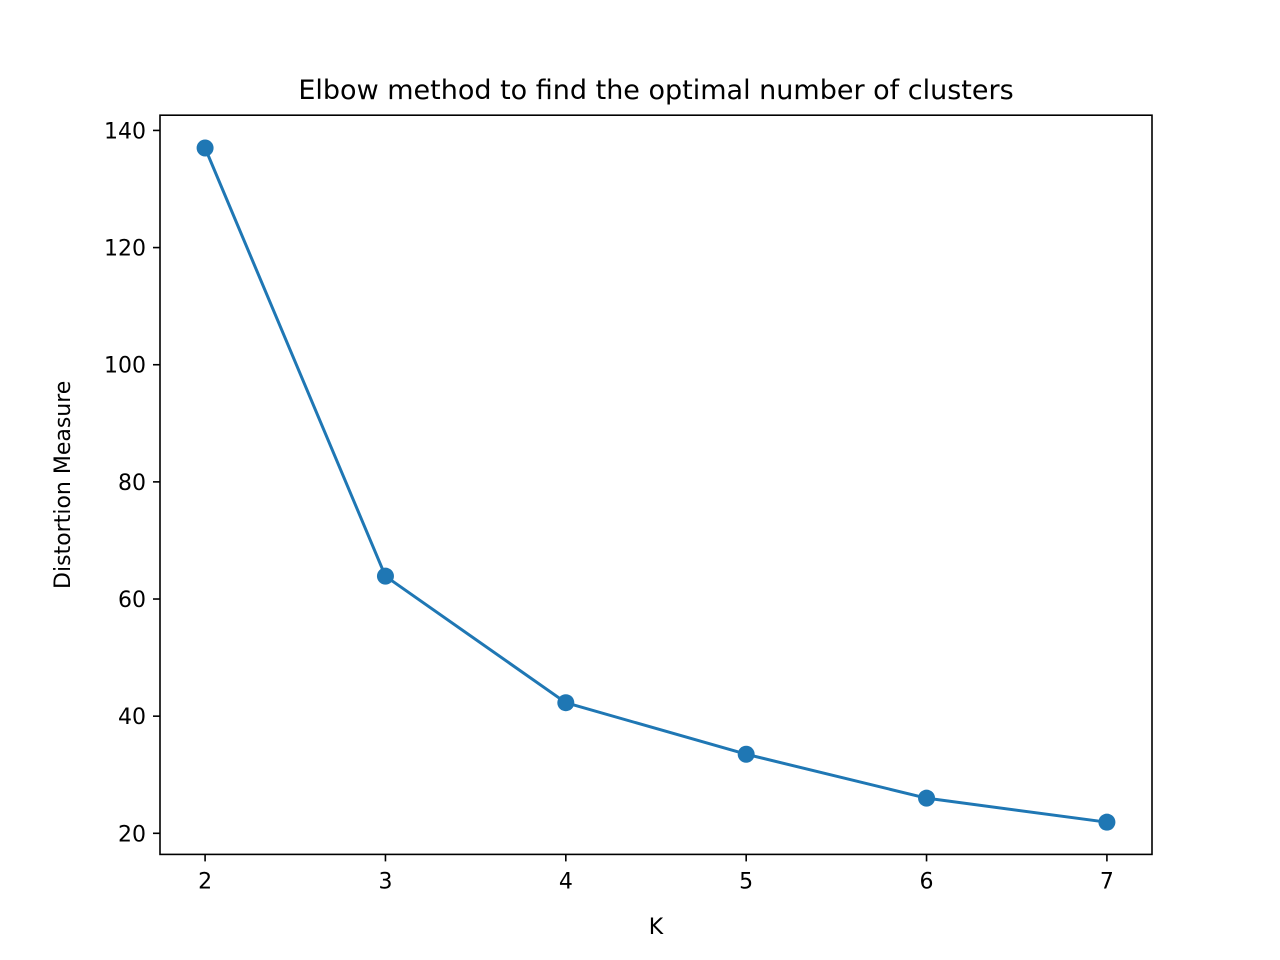 This screenshot has height=960, width=1280. What do you see at coordinates (385, 881) in the screenshot?
I see `x-tick-label: 3` at bounding box center [385, 881].